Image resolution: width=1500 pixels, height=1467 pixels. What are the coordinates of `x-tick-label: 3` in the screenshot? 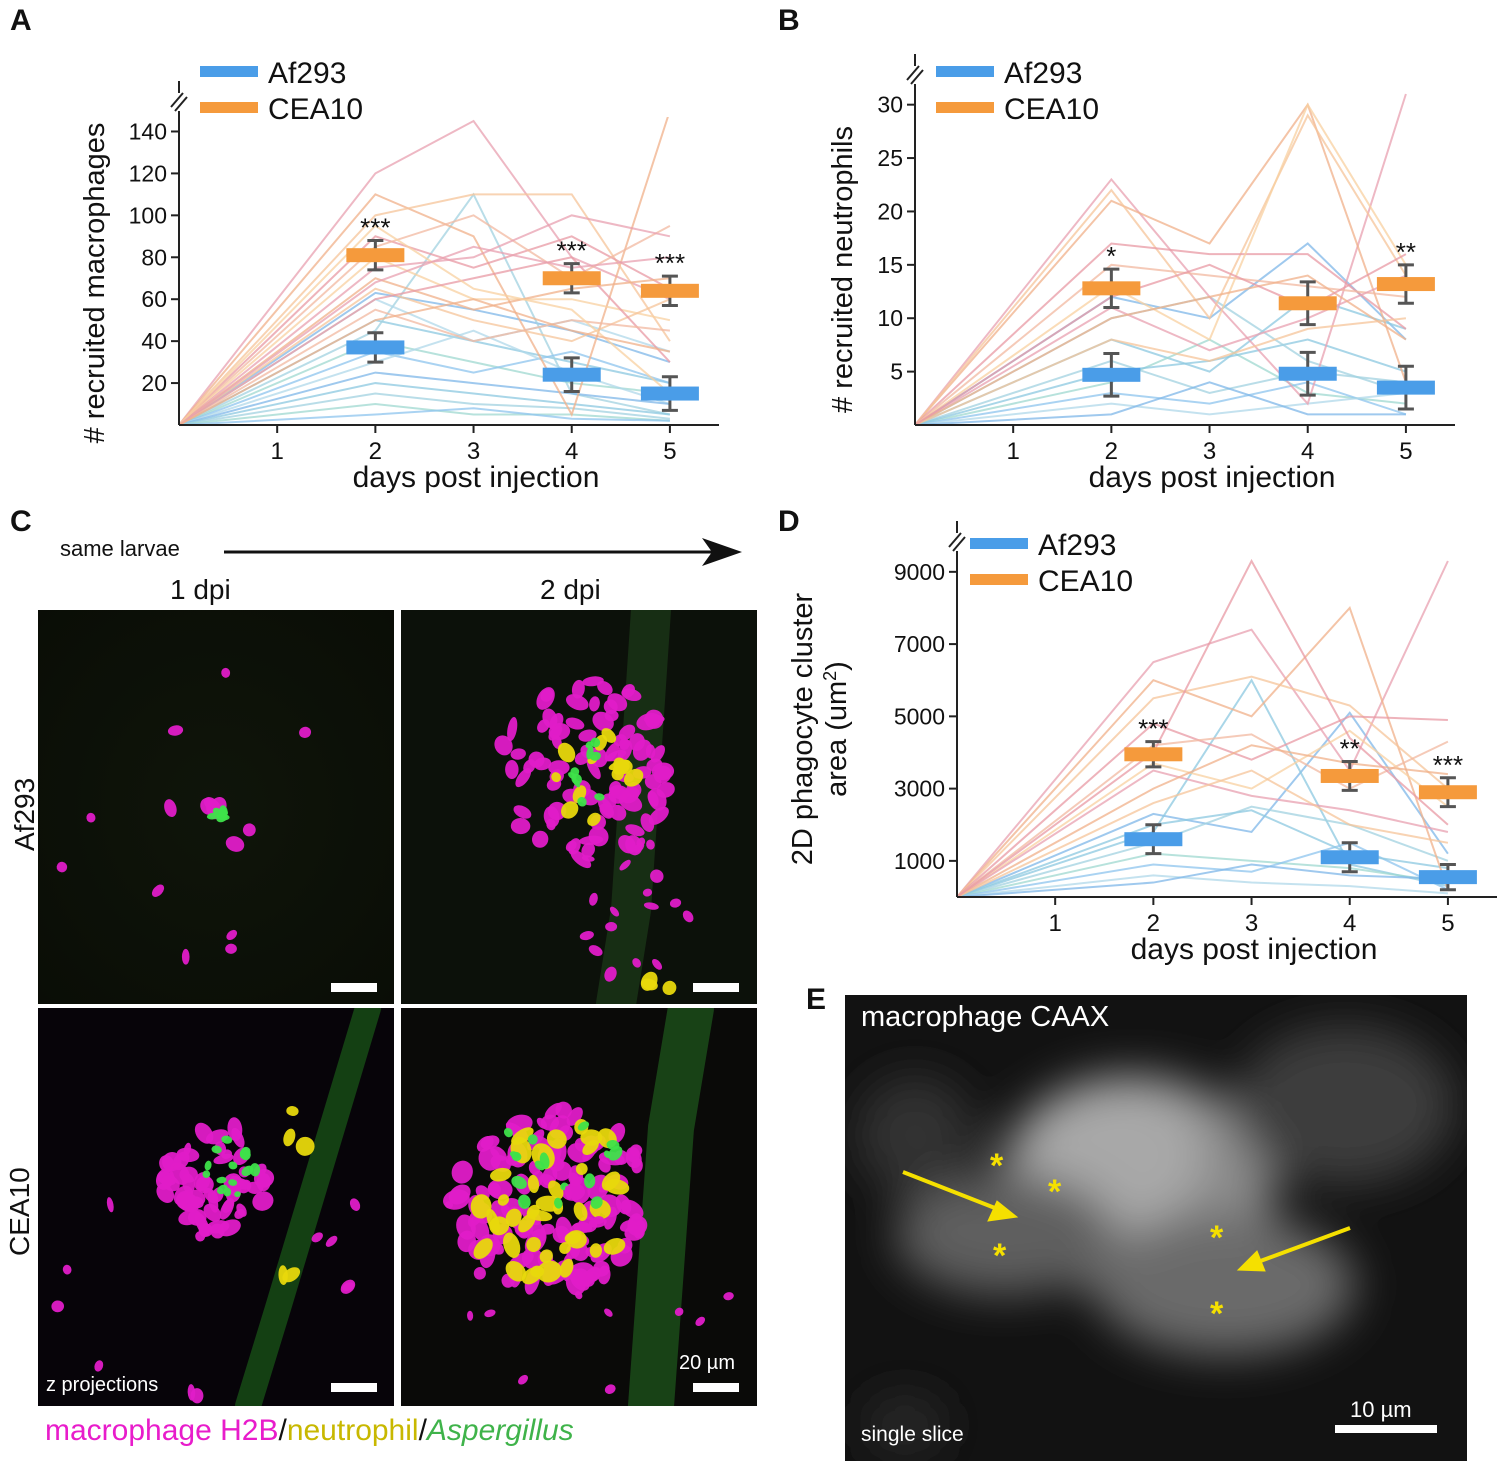 It's located at (473, 451).